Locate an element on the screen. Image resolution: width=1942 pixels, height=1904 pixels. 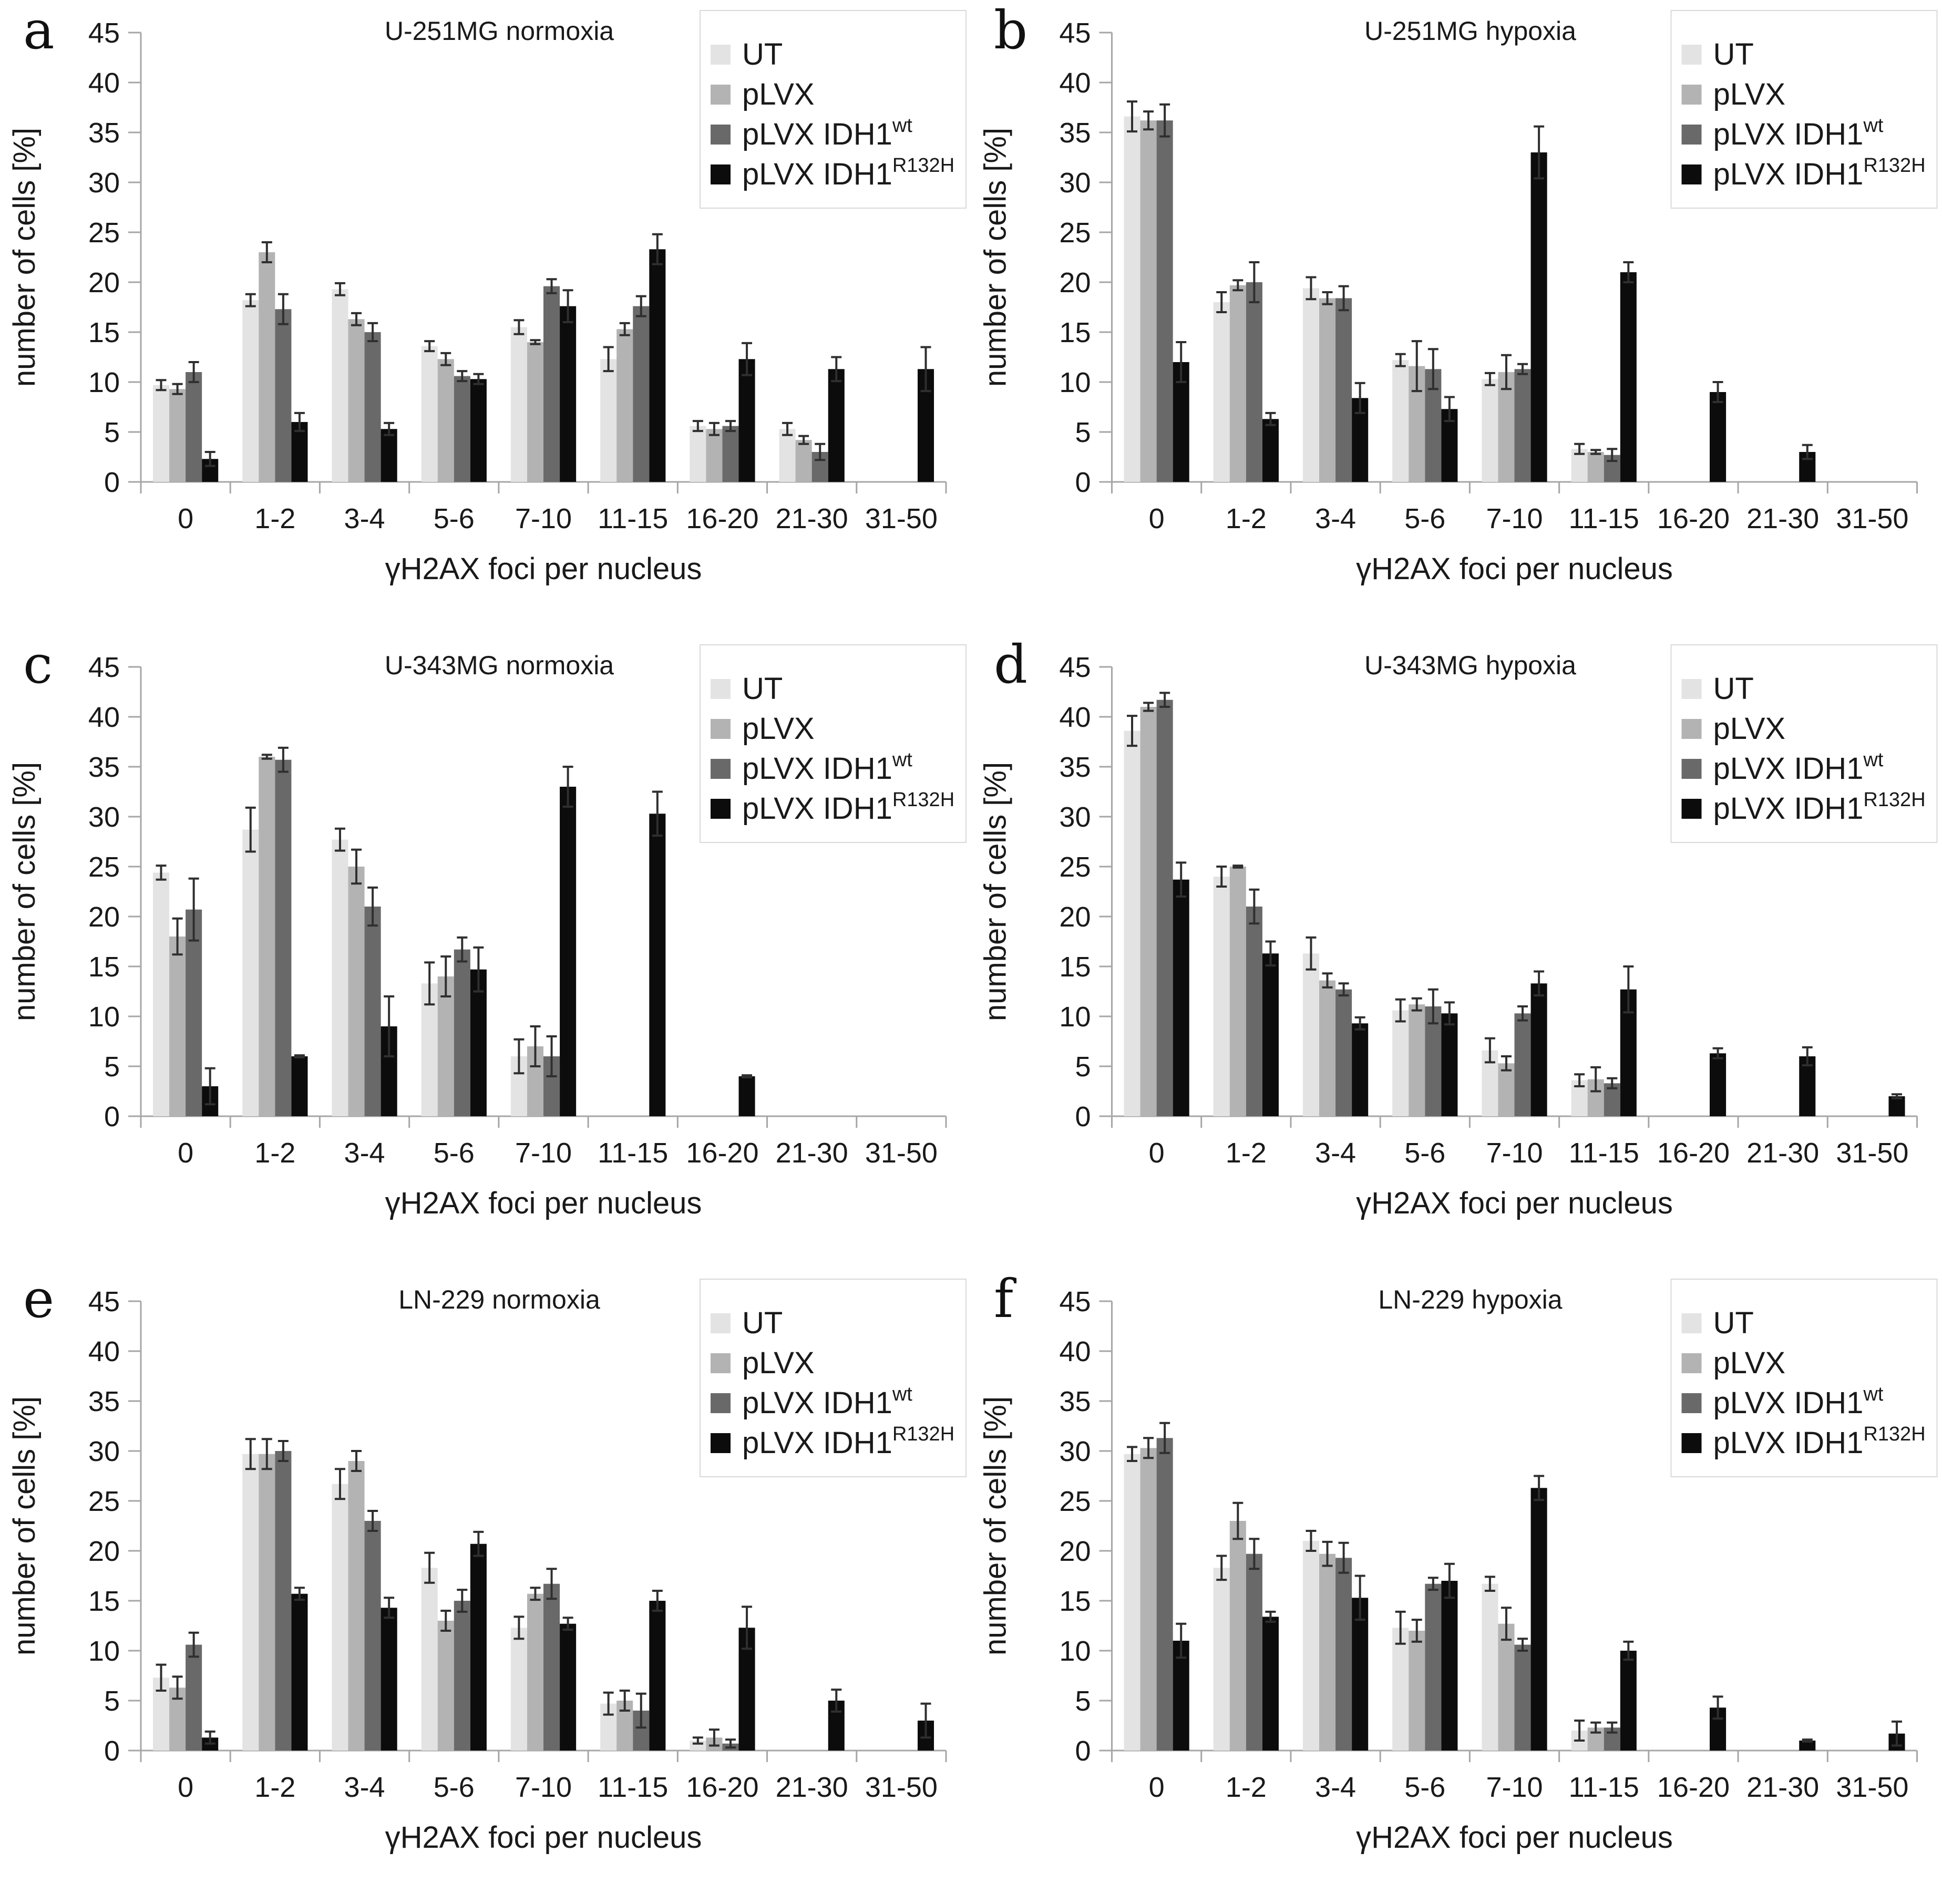
x-axis-title: γH2AX foci per nucleus is located at coordinates (1514, 1203).